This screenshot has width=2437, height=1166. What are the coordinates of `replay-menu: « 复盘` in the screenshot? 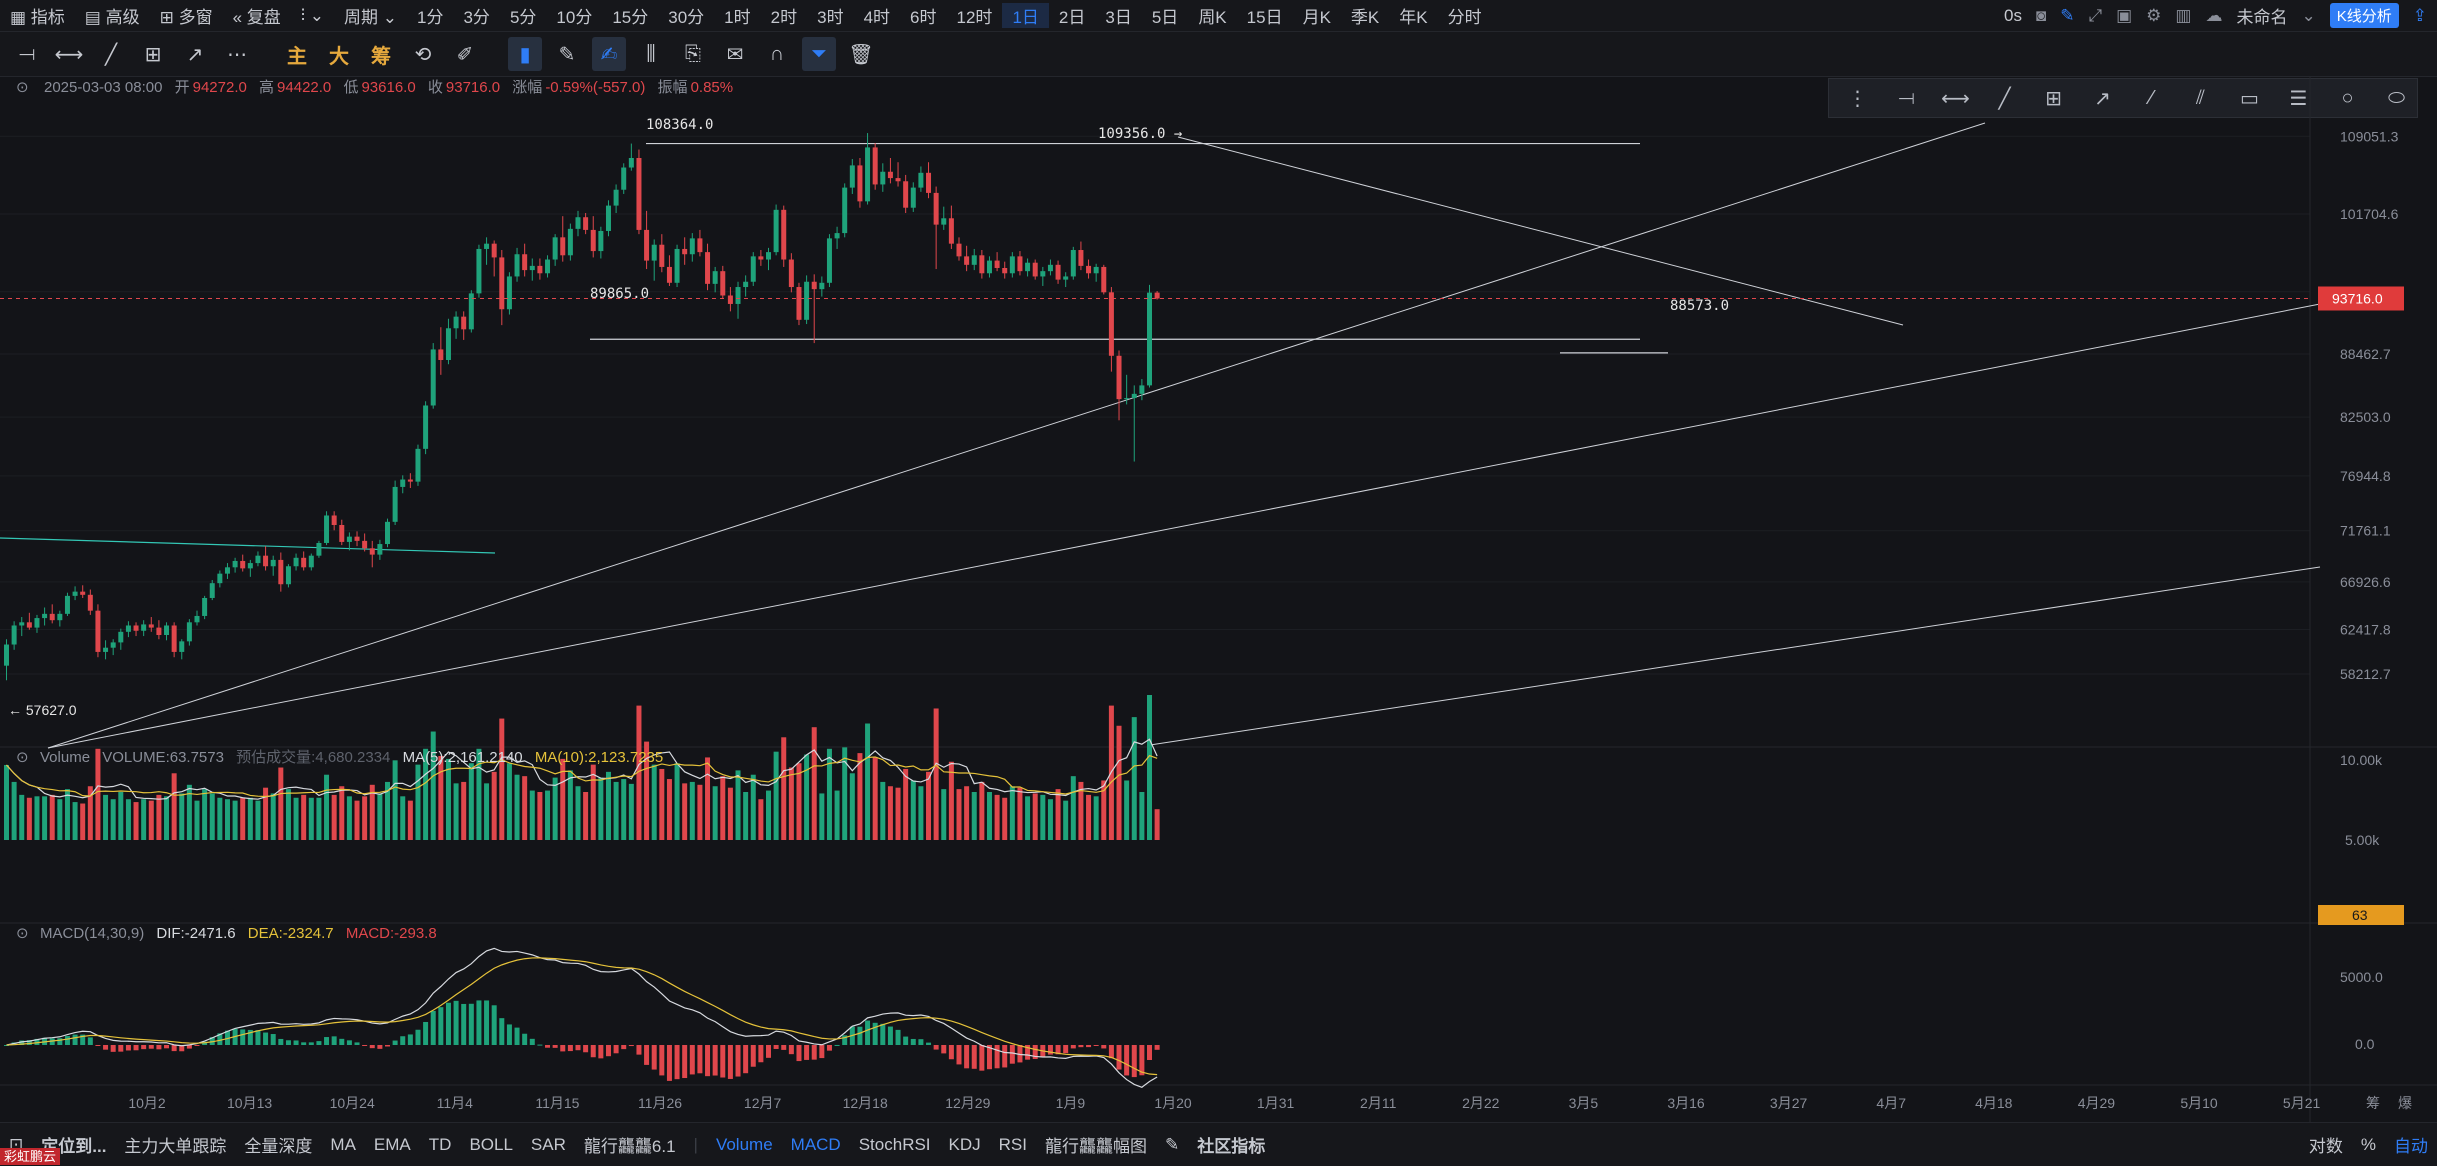 It's located at (256, 17).